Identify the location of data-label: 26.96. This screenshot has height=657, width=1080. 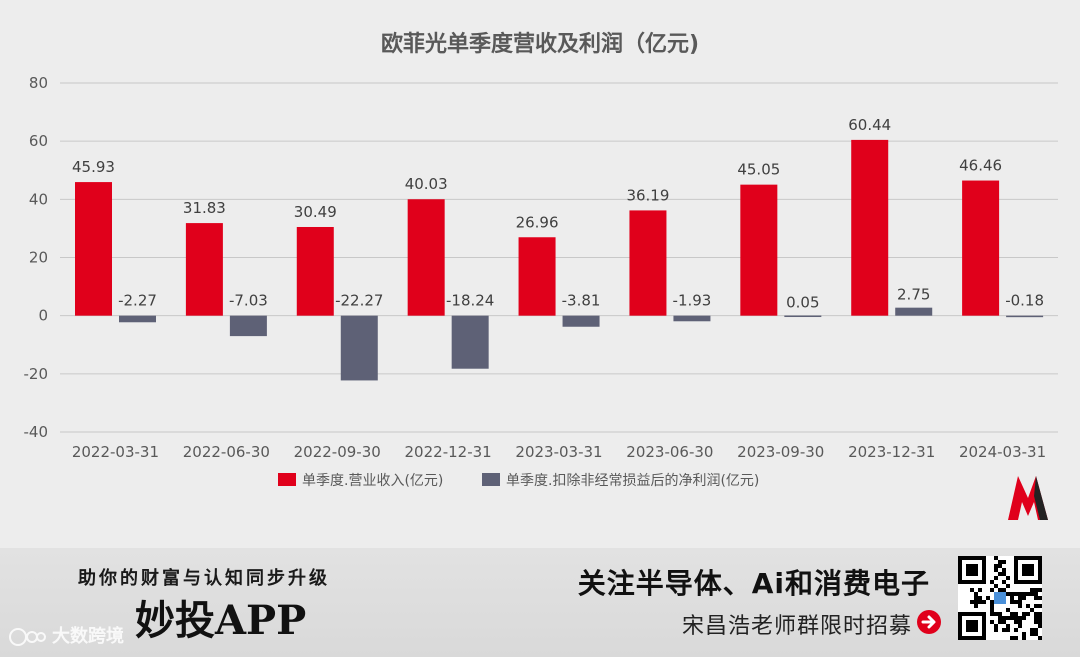
(537, 222).